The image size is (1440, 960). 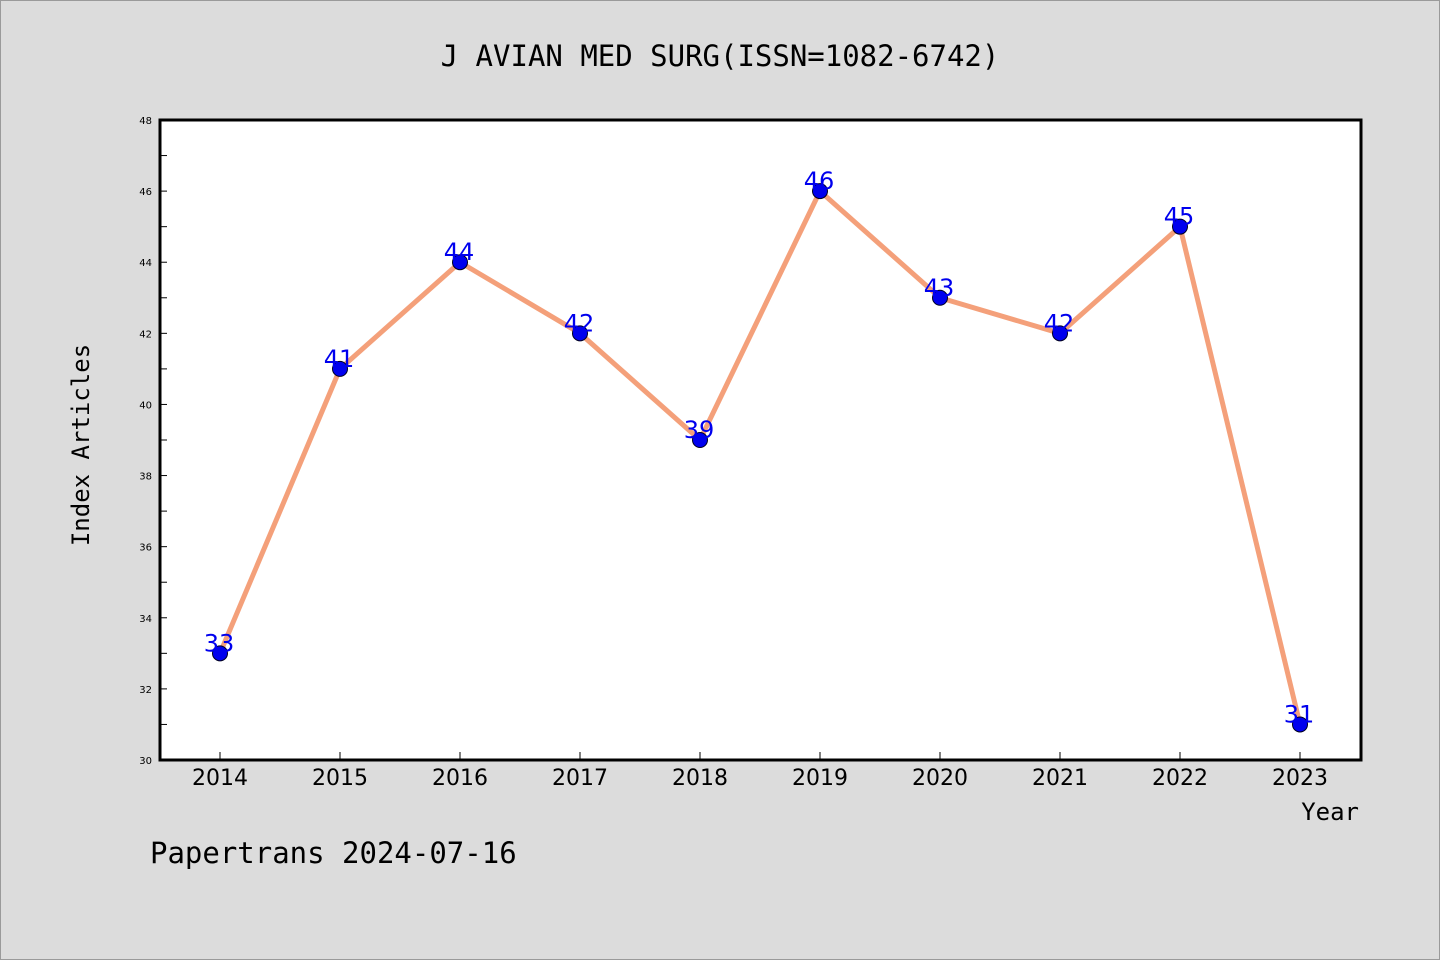 I want to click on y-tick-label: 32, so click(x=145, y=690).